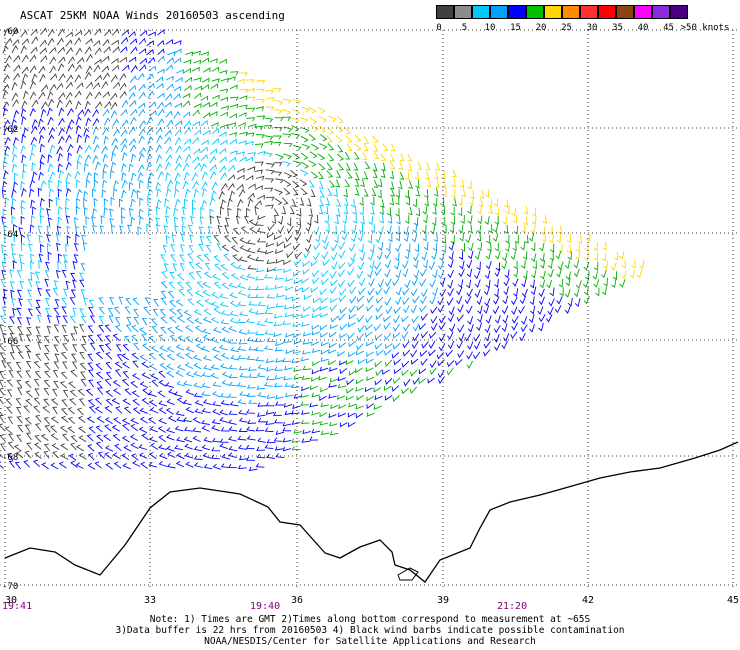 Image resolution: width=740 pixels, height=650 pixels. I want to click on legend-swatch, so click(571, 12).